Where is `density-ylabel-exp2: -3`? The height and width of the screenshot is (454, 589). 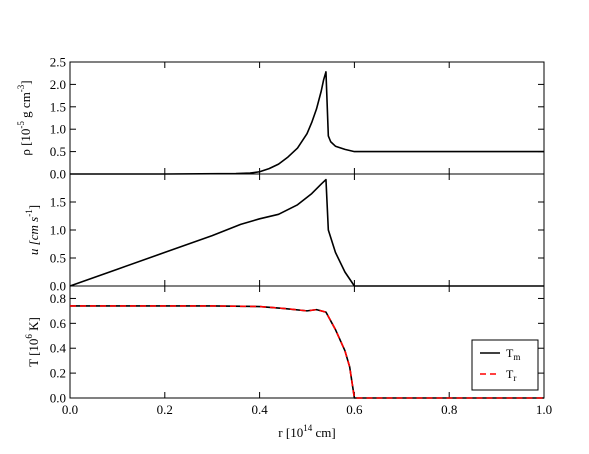 density-ylabel-exp2: -3 is located at coordinates (21, 88).